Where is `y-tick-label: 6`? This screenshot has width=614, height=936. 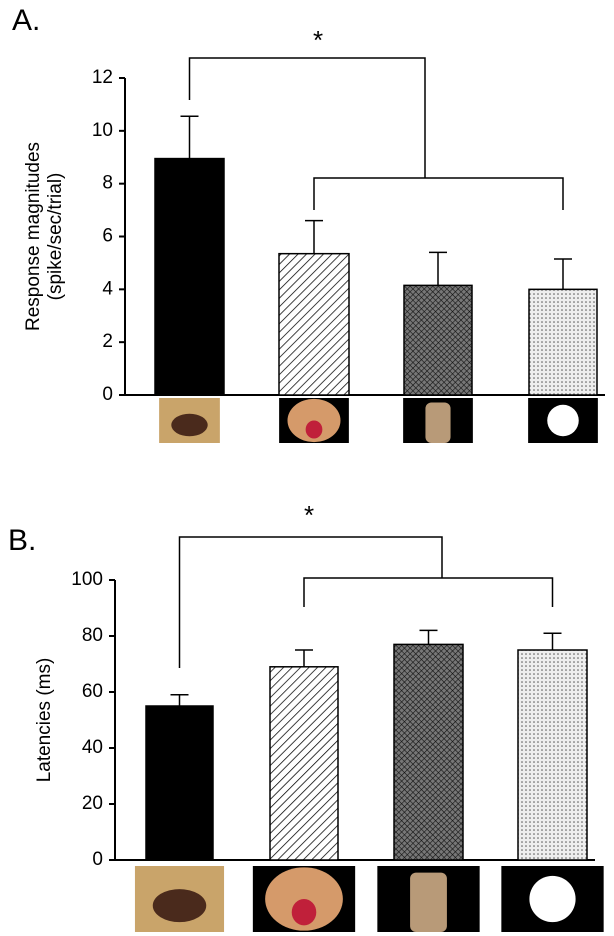
y-tick-label: 6 is located at coordinates (107, 236).